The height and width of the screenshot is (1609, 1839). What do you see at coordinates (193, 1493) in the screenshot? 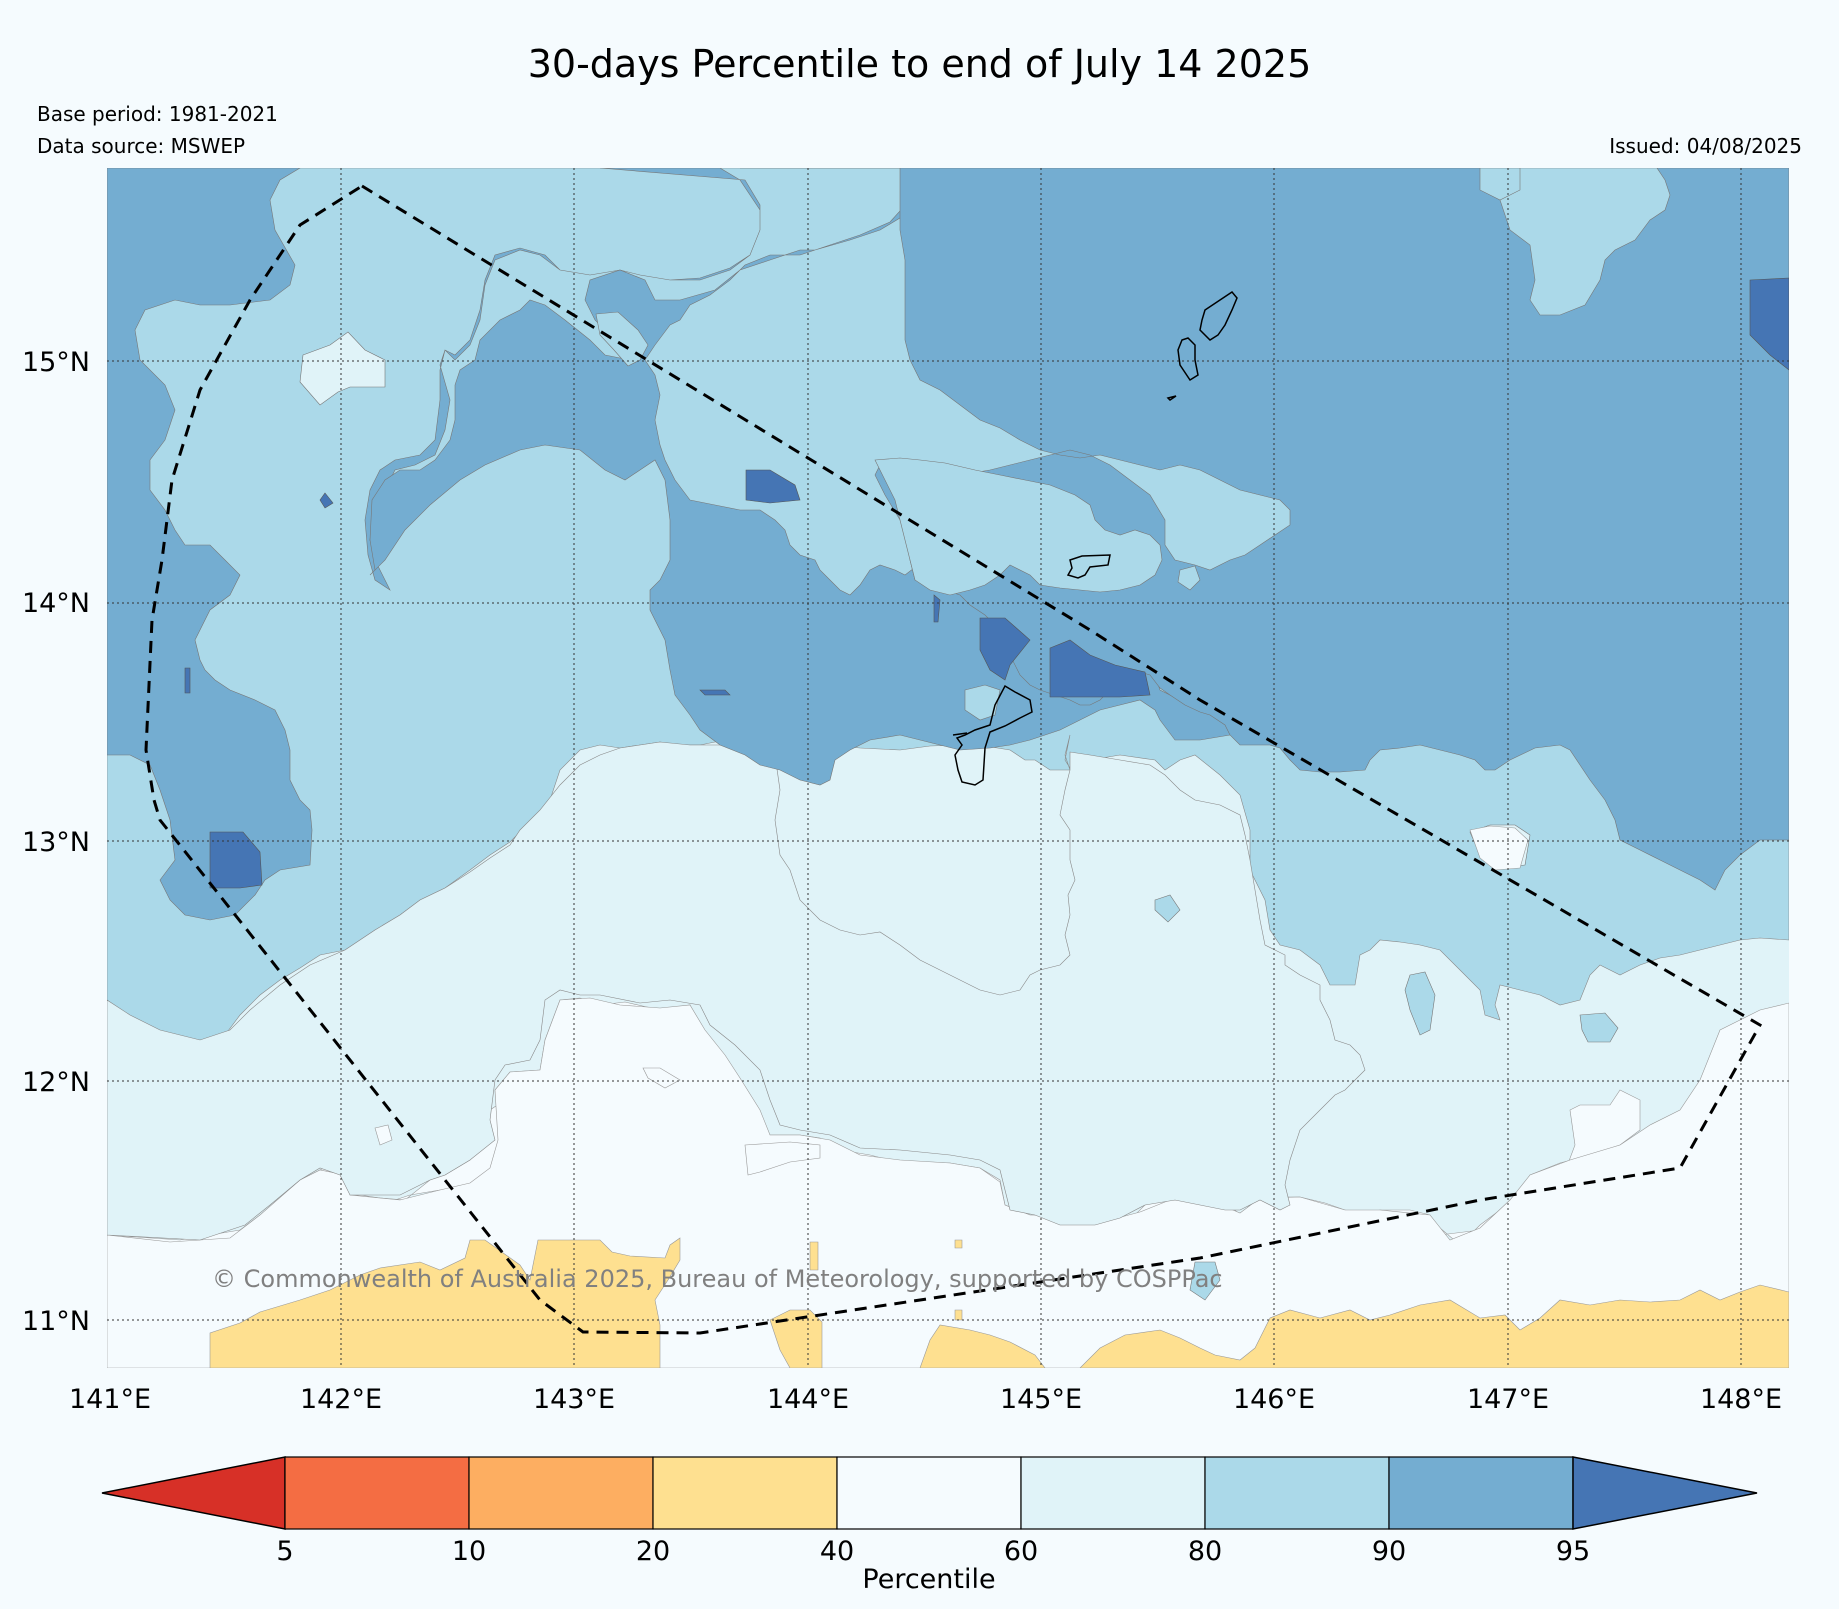
I see `colorbar-extend-low` at bounding box center [193, 1493].